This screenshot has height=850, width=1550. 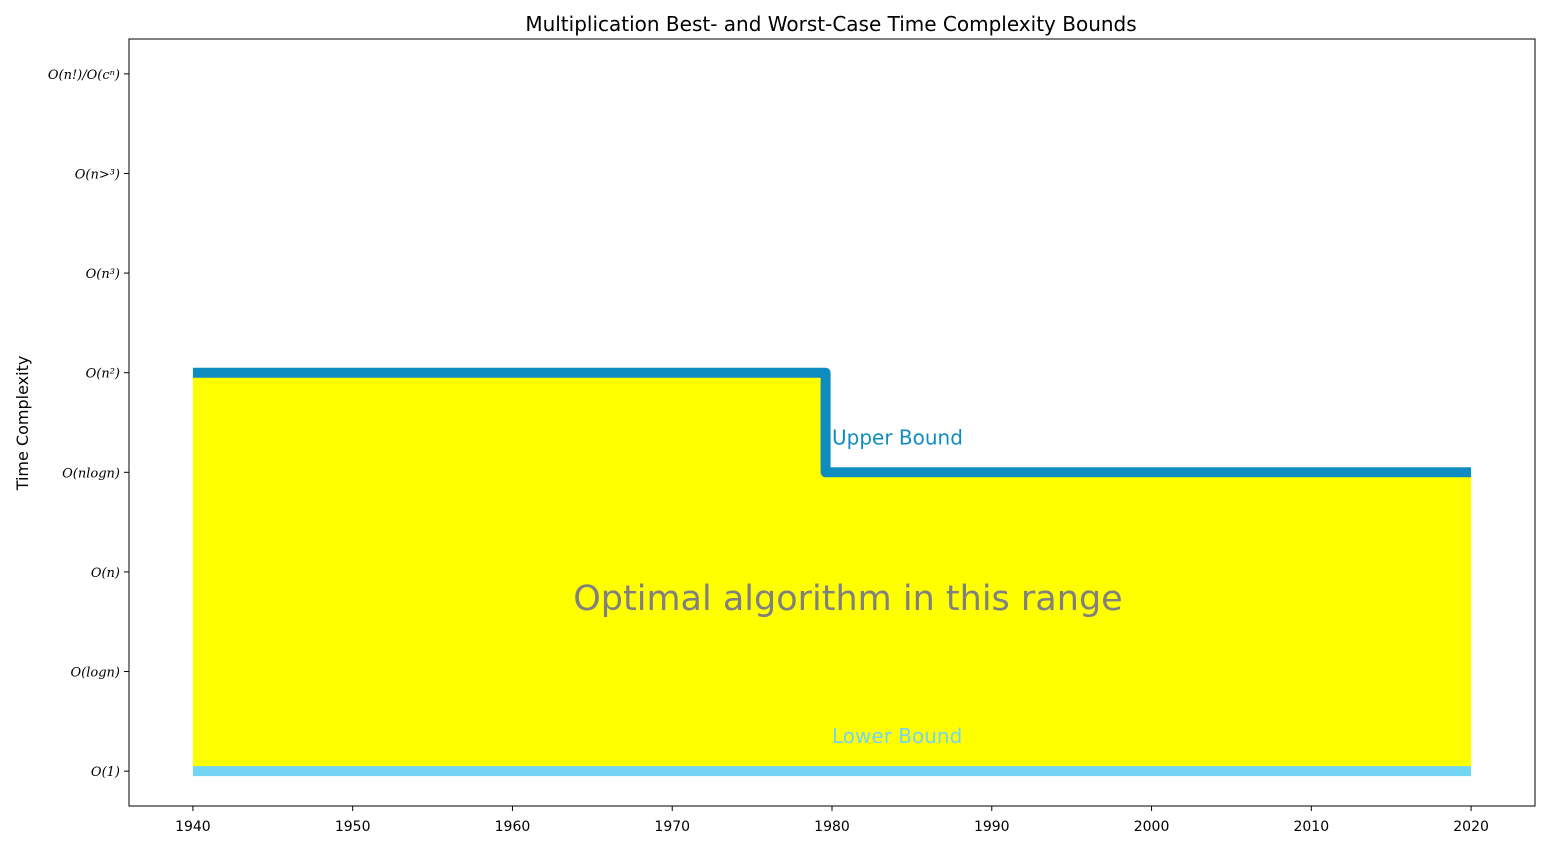 What do you see at coordinates (95, 673) in the screenshot?
I see `y-tick-label: O(logn)` at bounding box center [95, 673].